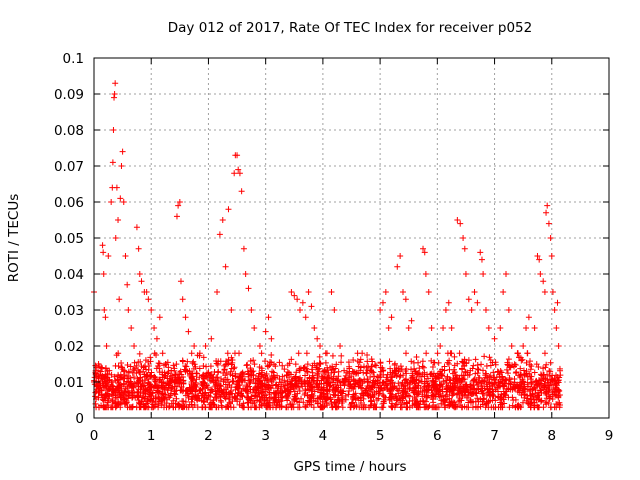 The image size is (640, 480). I want to click on x-tick-label: 1, so click(151, 436).